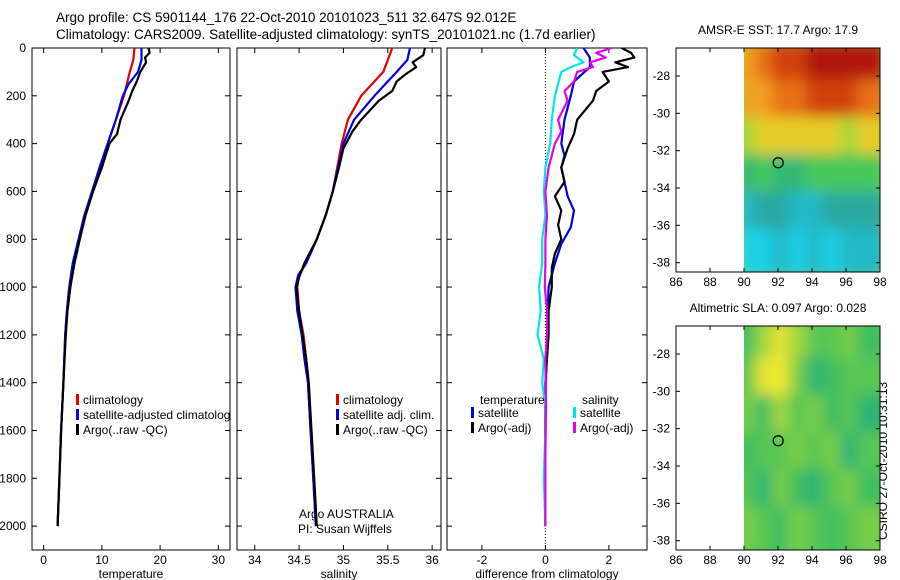  I want to click on series-line-salinity-argo-adj-, so click(578, 287).